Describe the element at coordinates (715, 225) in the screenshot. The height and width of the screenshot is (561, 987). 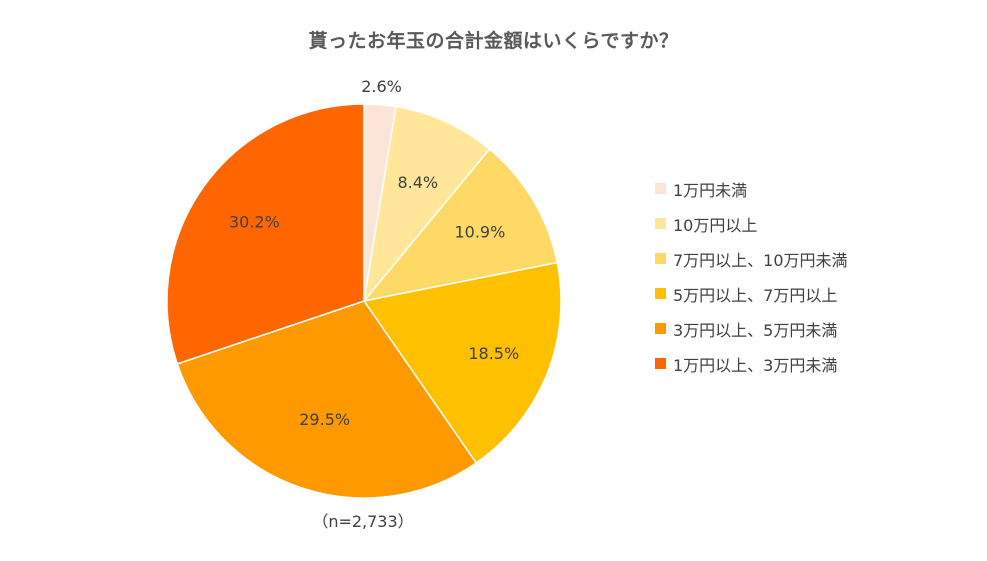
I see `legend-label-2: 10万円以上` at that location.